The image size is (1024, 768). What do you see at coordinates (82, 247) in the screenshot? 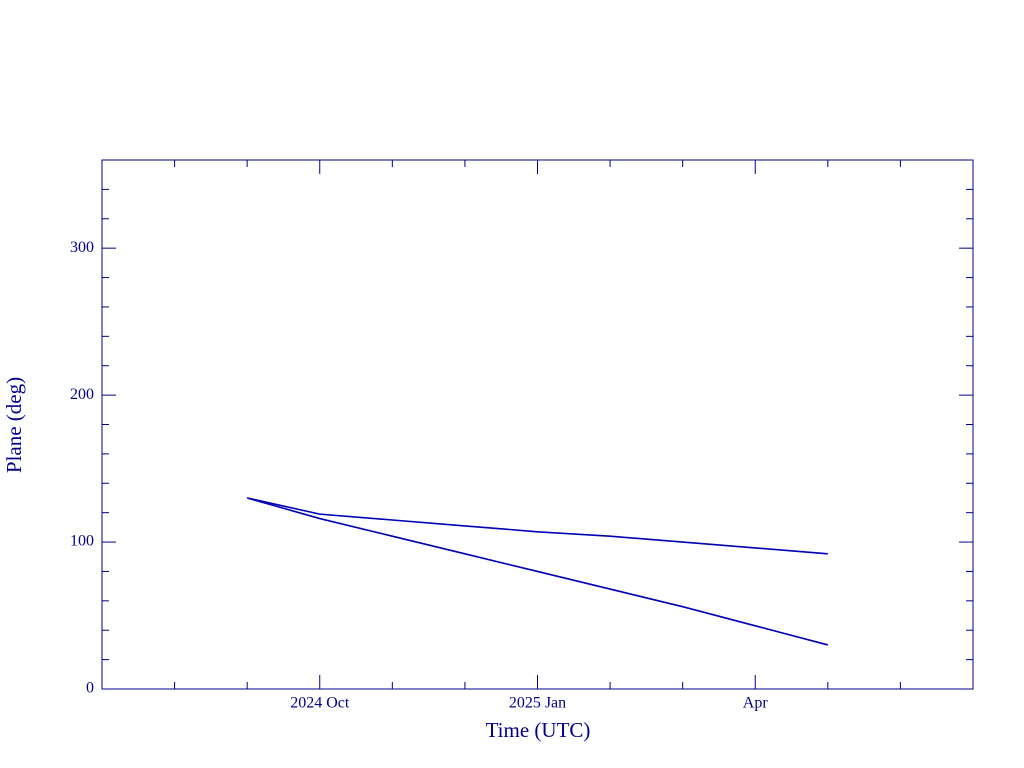
I see `y-tick-label: 300` at bounding box center [82, 247].